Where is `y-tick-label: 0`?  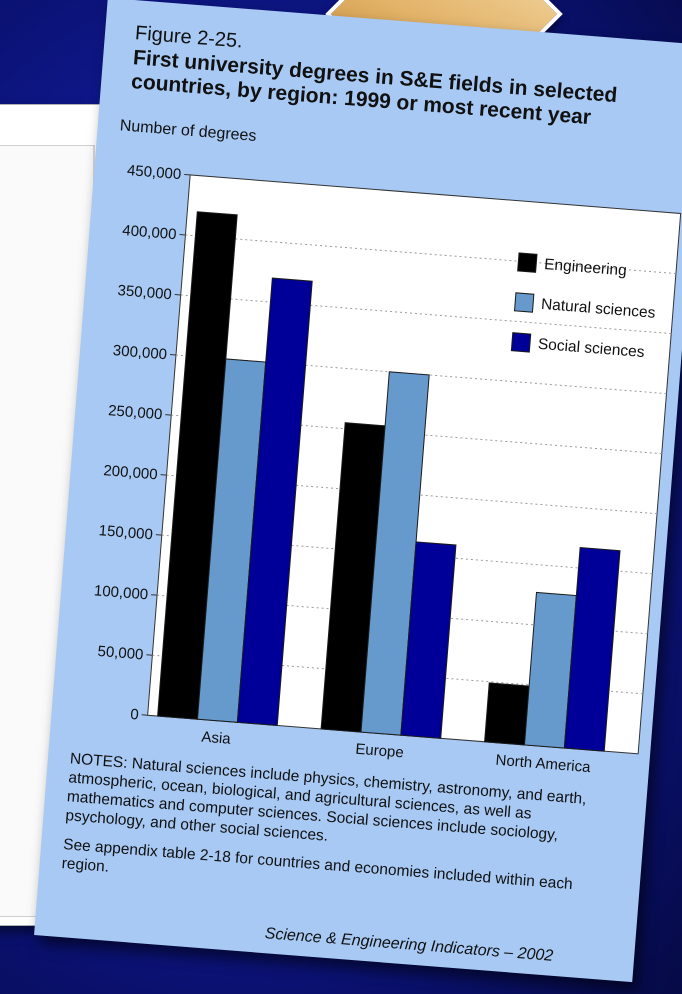
y-tick-label: 0 is located at coordinates (135, 715).